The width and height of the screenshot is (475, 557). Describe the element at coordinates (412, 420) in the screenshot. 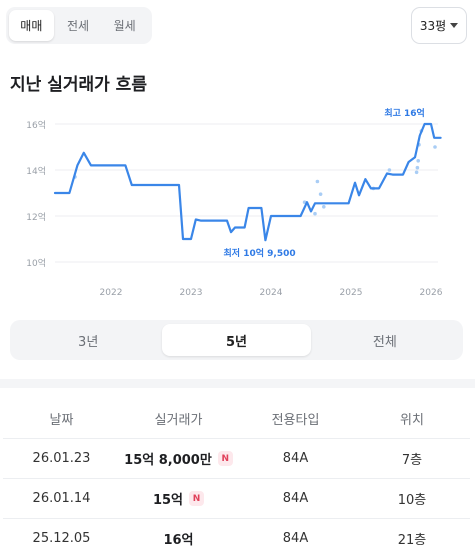

I see `header-floor: 위치` at that location.